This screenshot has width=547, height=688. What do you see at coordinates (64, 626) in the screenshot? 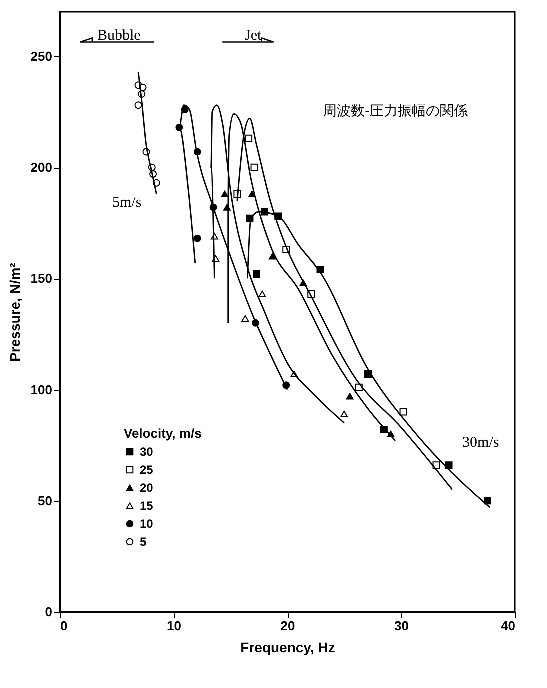
I see `x-tick-label: 0` at bounding box center [64, 626].